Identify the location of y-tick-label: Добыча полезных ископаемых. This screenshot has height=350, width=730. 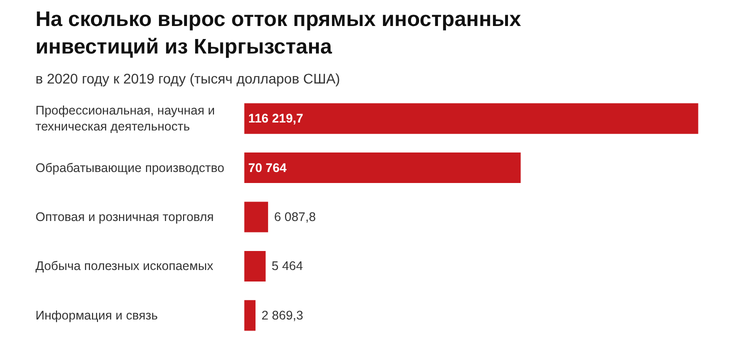
(125, 266).